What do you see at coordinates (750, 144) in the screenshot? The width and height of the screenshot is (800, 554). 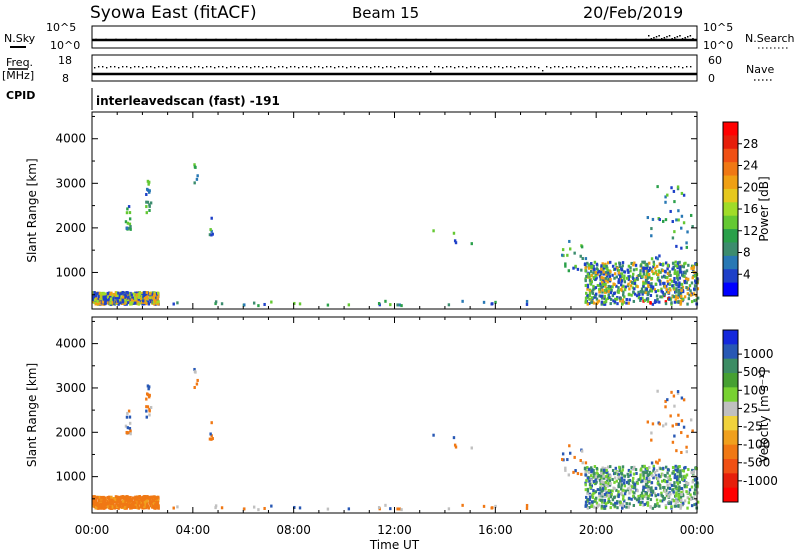 I see `colorbar-tick-label: 28` at bounding box center [750, 144].